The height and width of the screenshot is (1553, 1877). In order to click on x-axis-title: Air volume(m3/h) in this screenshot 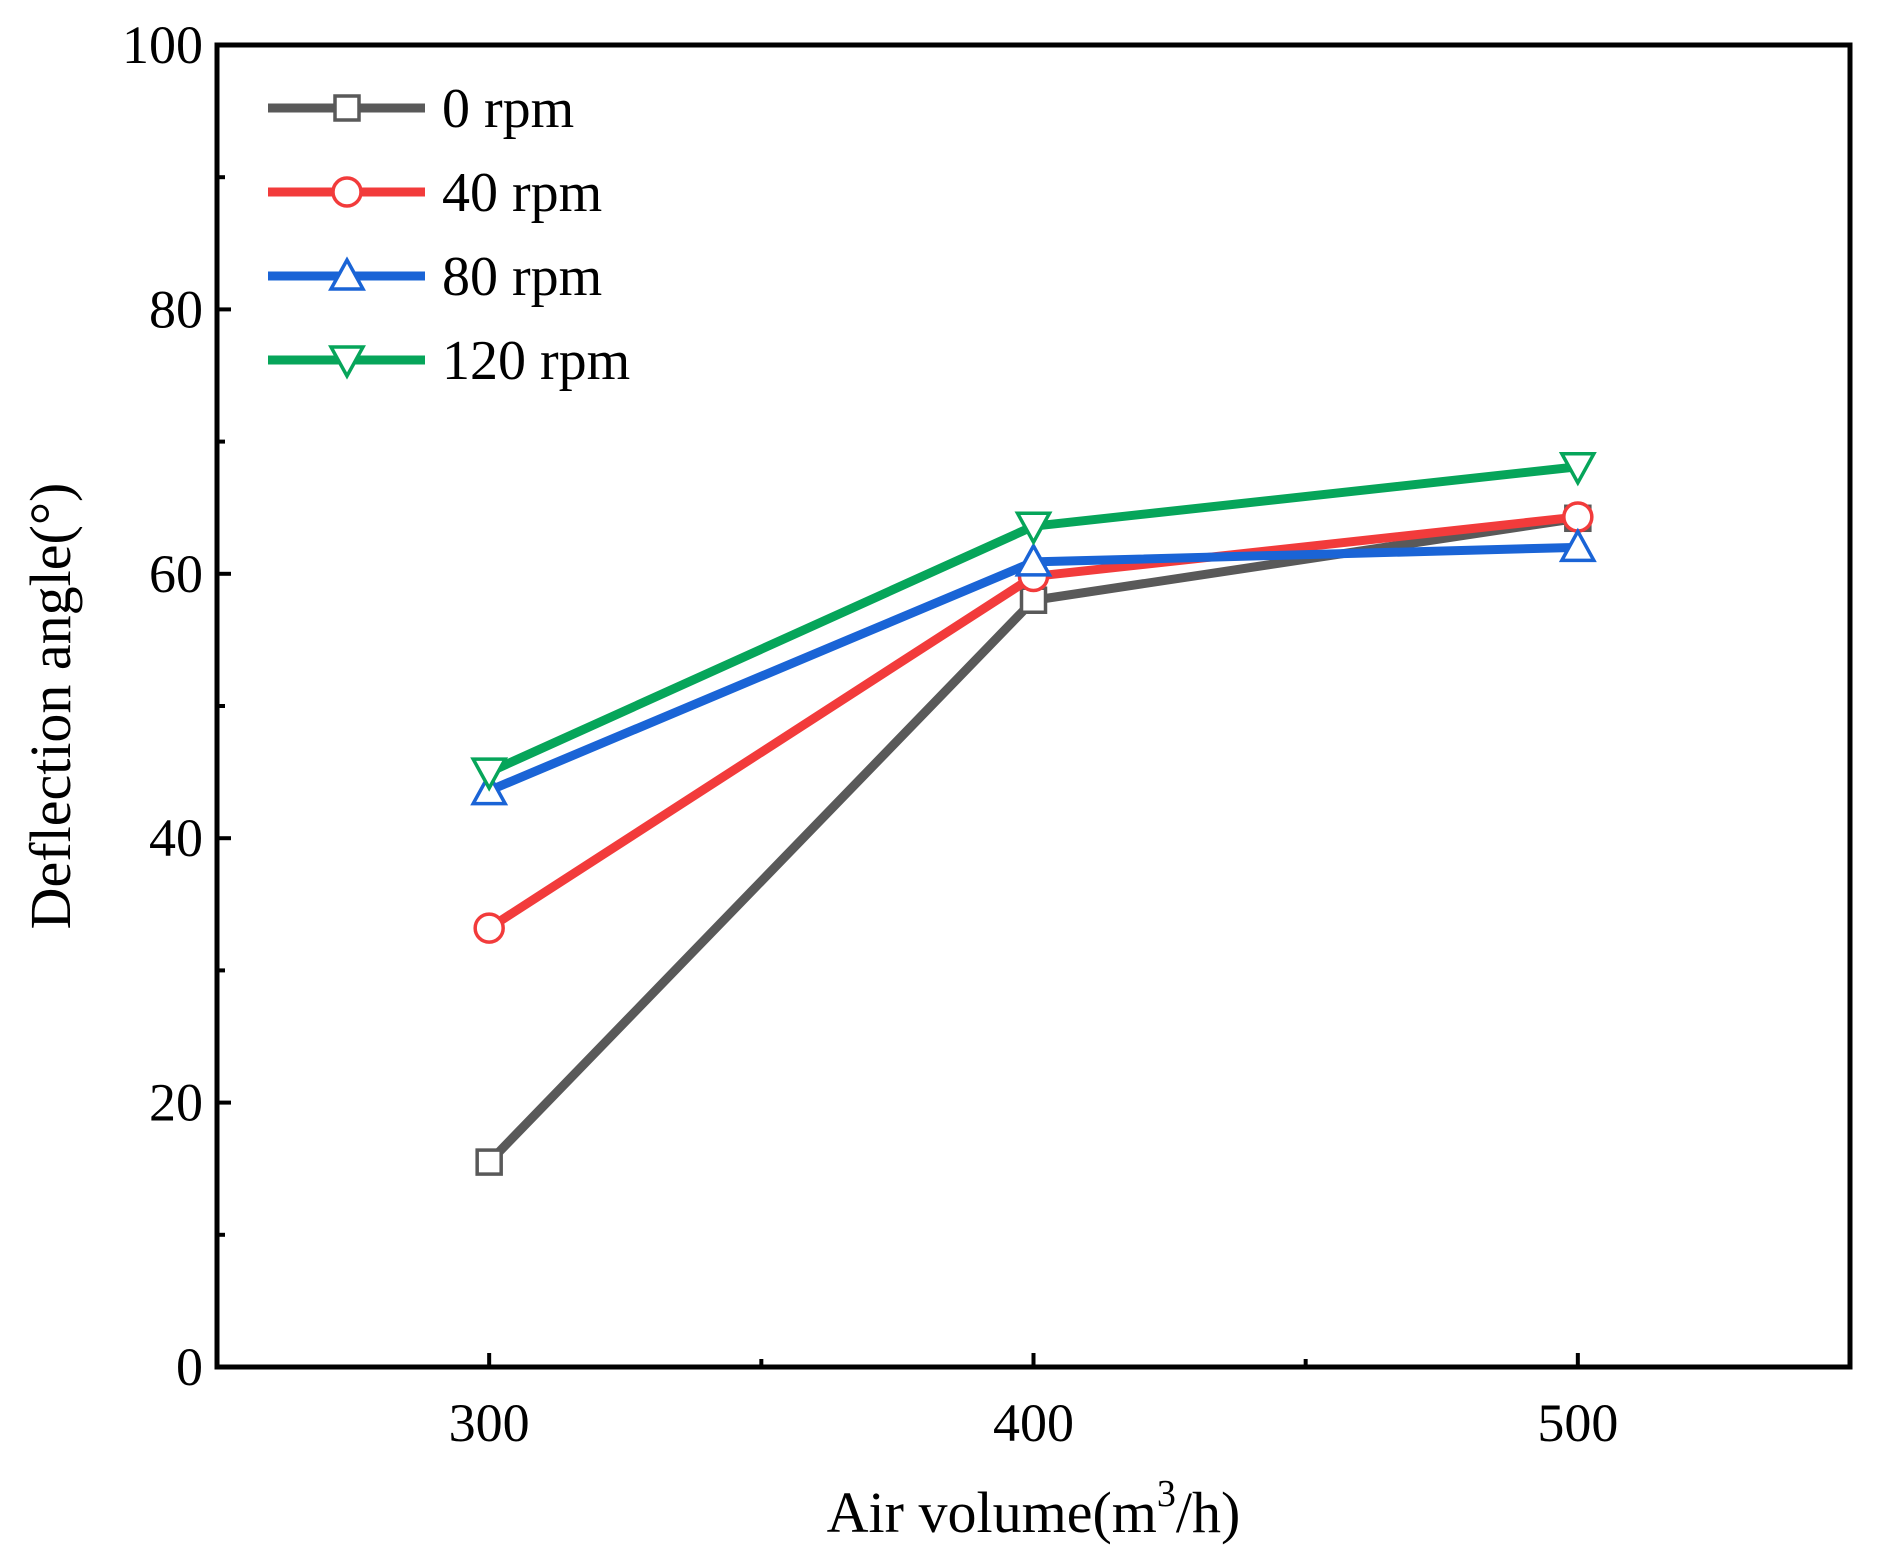, I will do `click(1034, 1509)`.